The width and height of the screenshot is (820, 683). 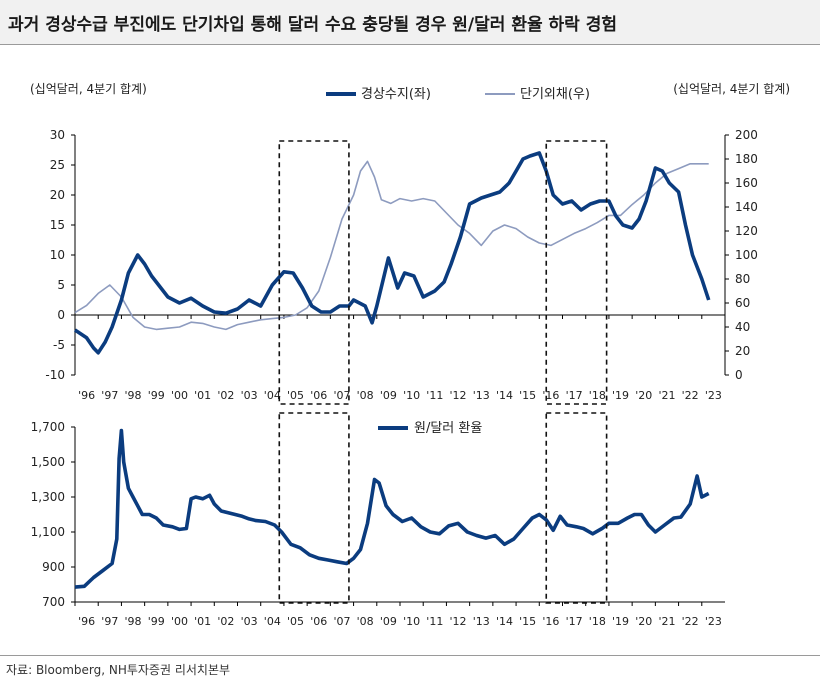 I want to click on right-y-tick-label: 120, so click(x=746, y=231).